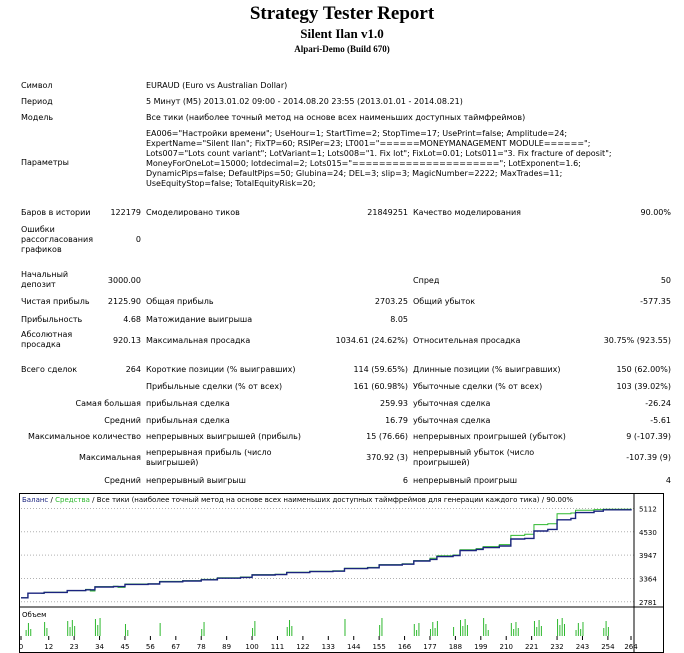  What do you see at coordinates (124, 280) in the screenshot?
I see `deposit-value: 3000.00` at bounding box center [124, 280].